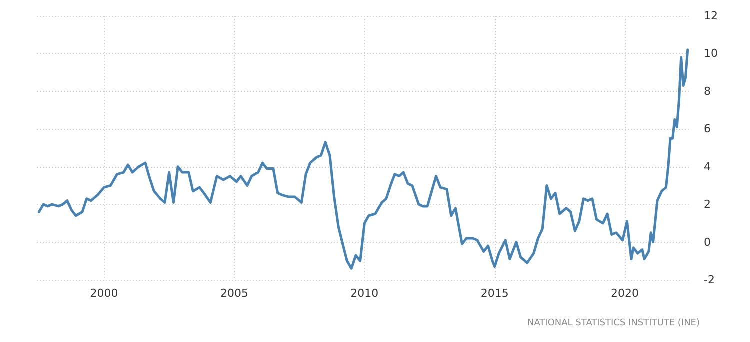 Image resolution: width=750 pixels, height=342 pixels. What do you see at coordinates (104, 293) in the screenshot?
I see `x-tick-label: 2000` at bounding box center [104, 293].